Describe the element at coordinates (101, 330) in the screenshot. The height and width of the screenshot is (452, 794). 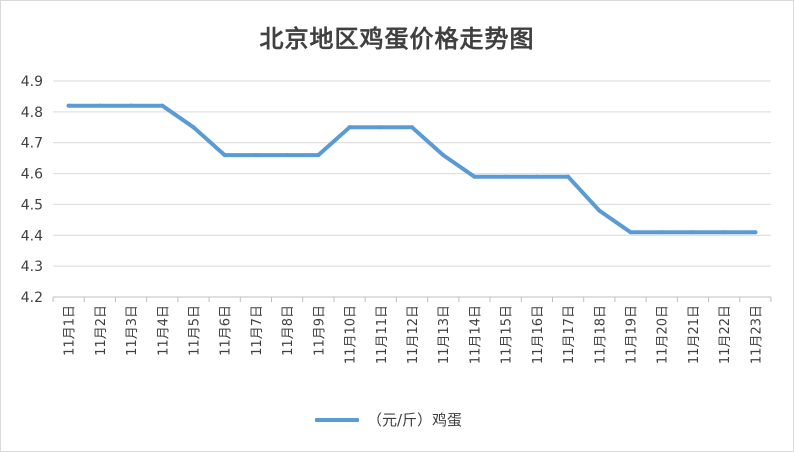
I see `x-tick-label: 11月2日` at that location.